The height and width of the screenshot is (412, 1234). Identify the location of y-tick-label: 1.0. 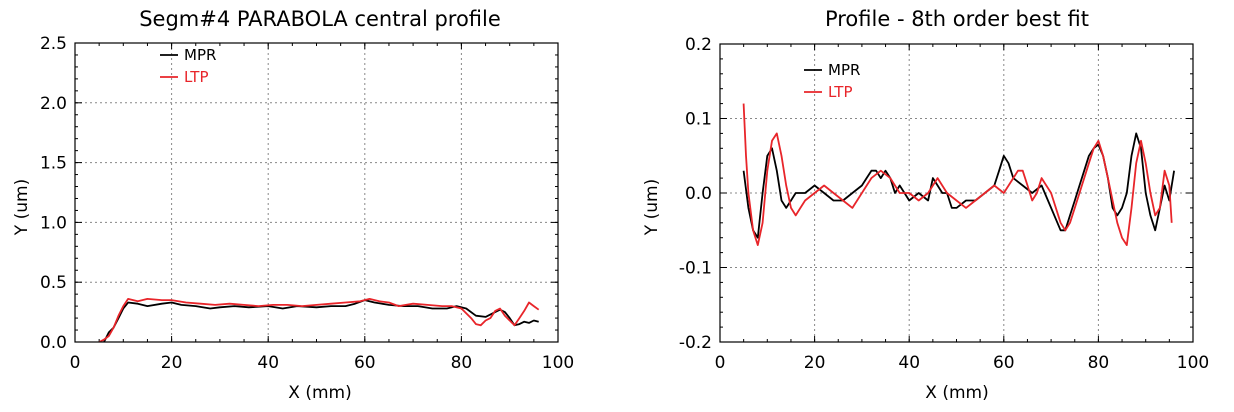
(53, 223).